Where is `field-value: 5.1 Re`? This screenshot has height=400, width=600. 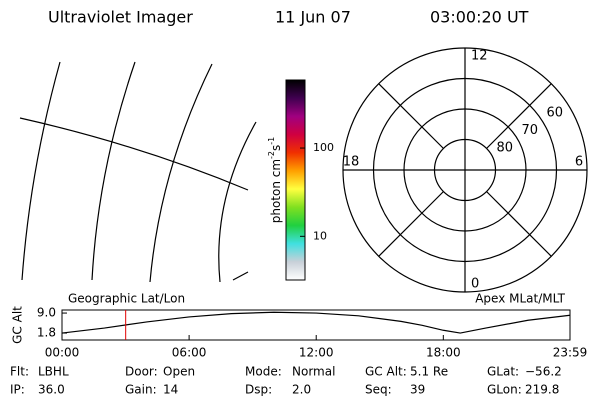
field-value: 5.1 Re is located at coordinates (429, 372).